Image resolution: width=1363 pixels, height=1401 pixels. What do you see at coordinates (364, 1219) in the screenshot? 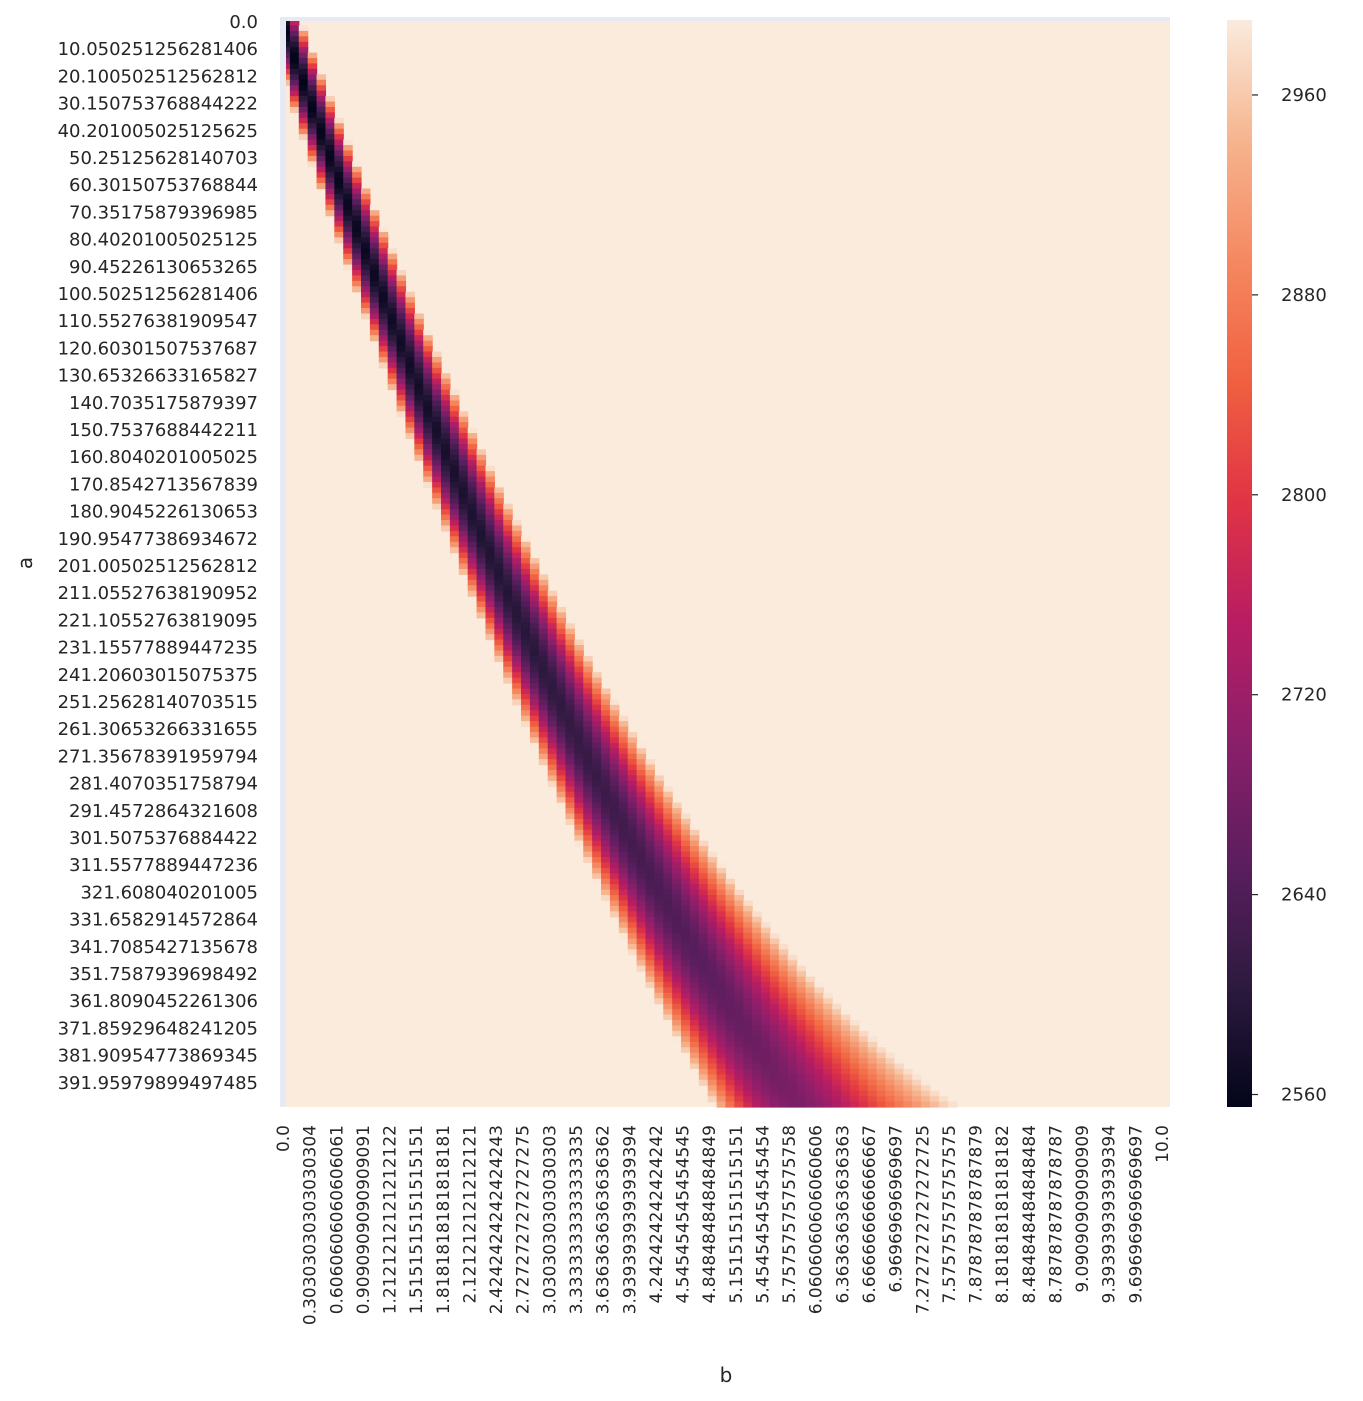
I see `x-tick-label: 0.9090909090909091` at bounding box center [364, 1219].